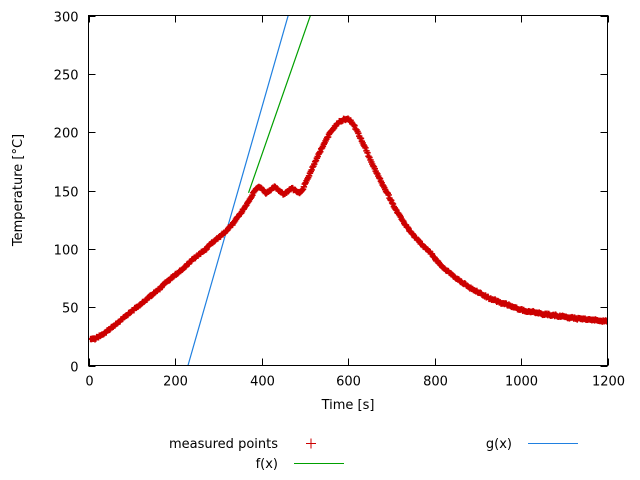 The image size is (640, 480). Describe the element at coordinates (70, 309) in the screenshot. I see `y-tick-label: 50` at that location.